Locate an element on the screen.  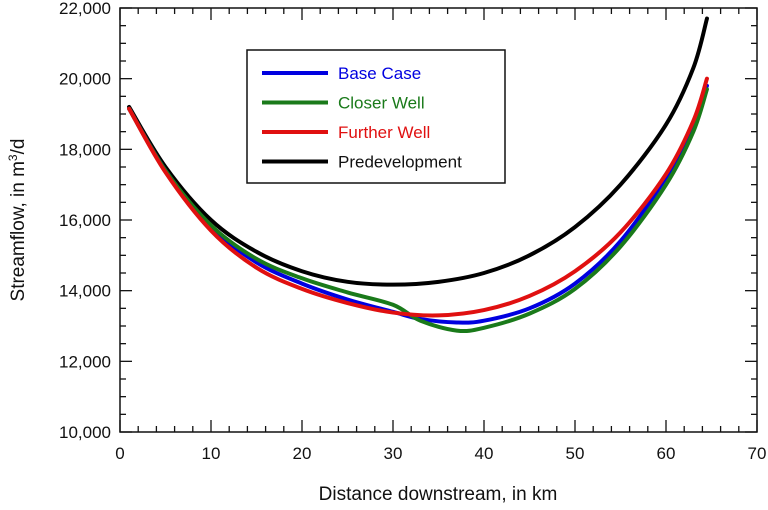
x-tick-label: 0 is located at coordinates (119, 453).